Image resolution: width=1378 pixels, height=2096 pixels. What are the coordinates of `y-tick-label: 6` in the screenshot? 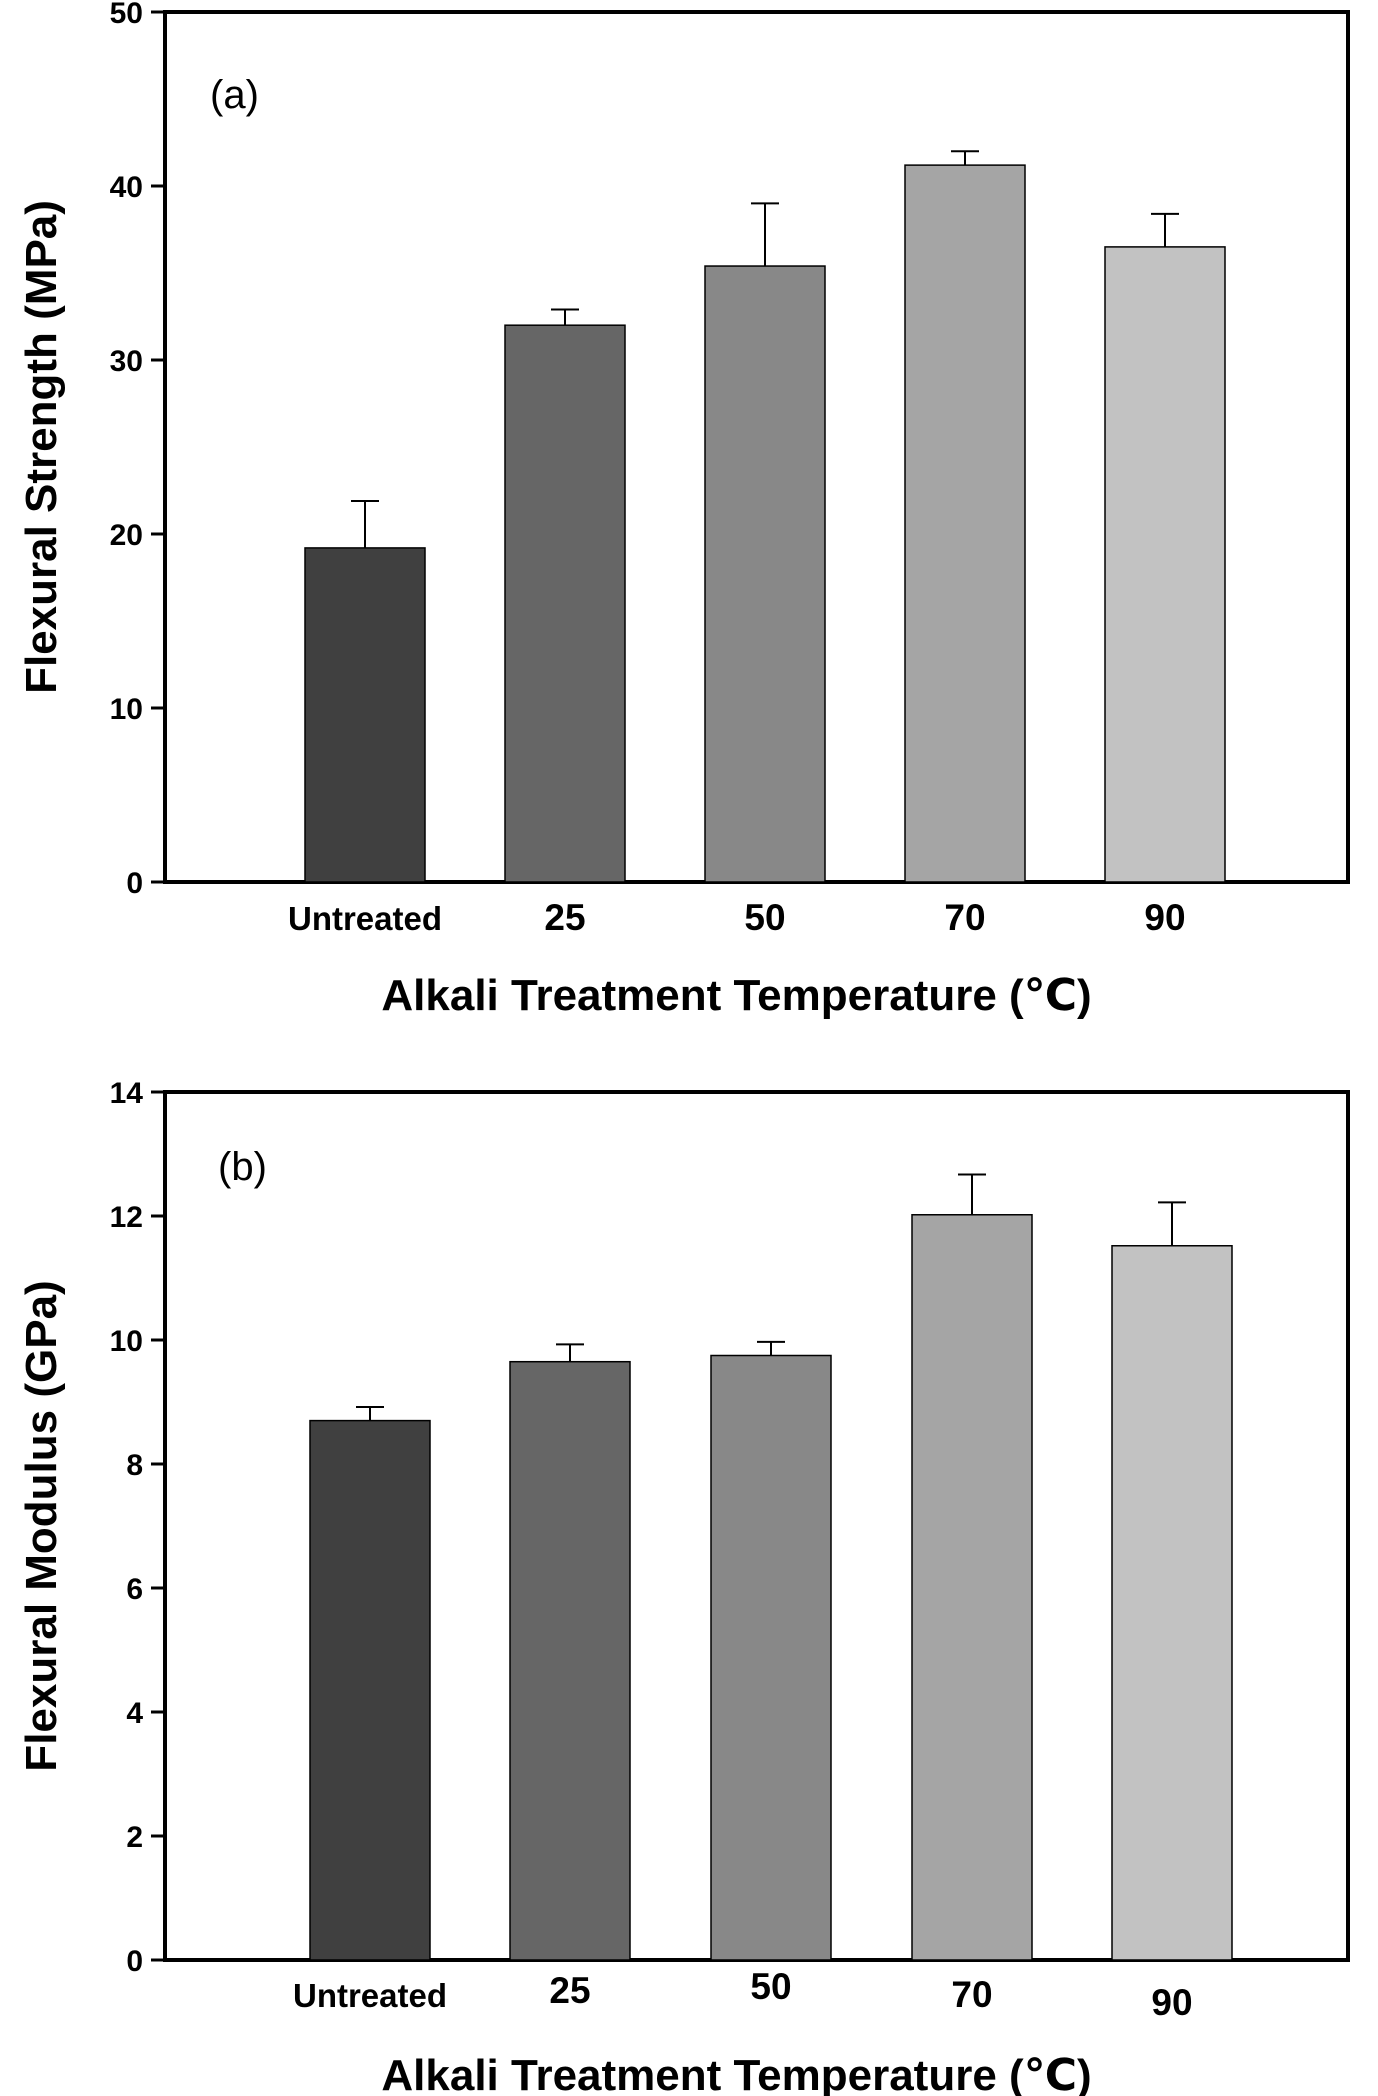 It's located at (134, 1589).